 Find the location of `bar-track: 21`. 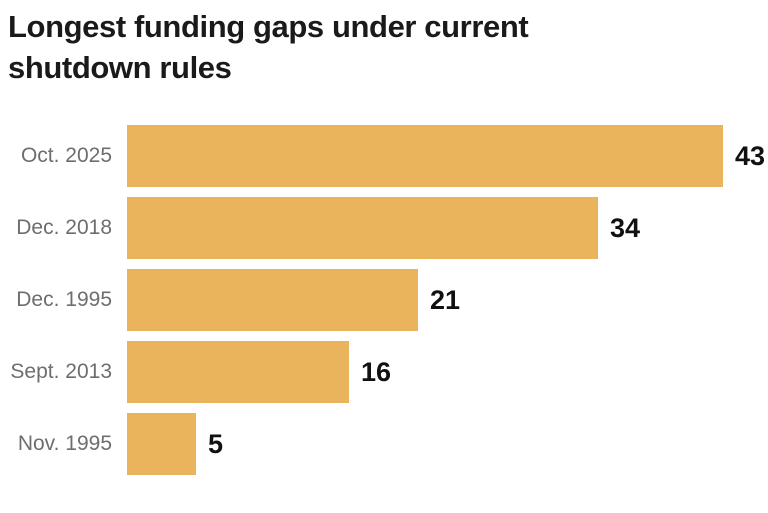

bar-track: 21 is located at coordinates (447, 300).